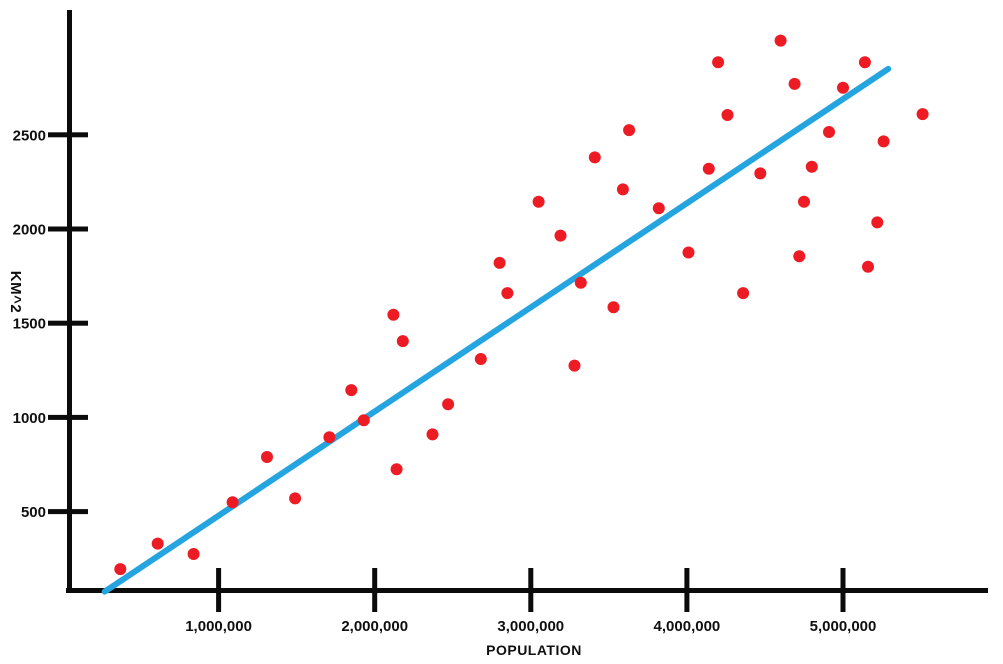 The width and height of the screenshot is (1003, 664). What do you see at coordinates (527, 590) in the screenshot?
I see `x-axis-line` at bounding box center [527, 590].